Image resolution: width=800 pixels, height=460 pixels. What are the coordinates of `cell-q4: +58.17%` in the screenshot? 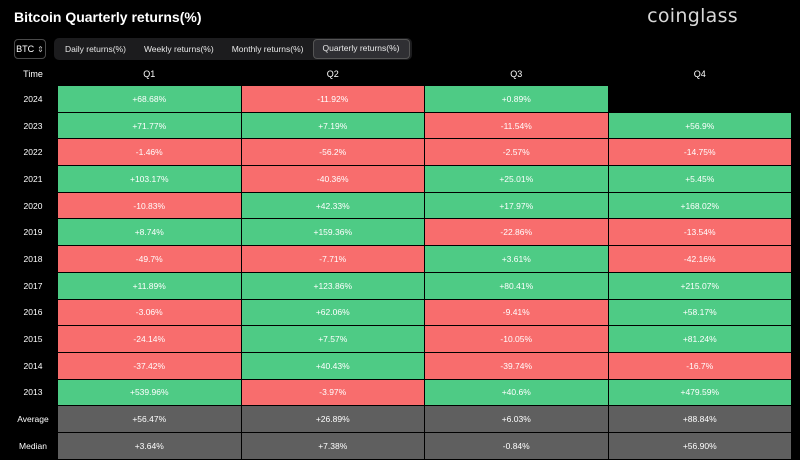 It's located at (699, 312).